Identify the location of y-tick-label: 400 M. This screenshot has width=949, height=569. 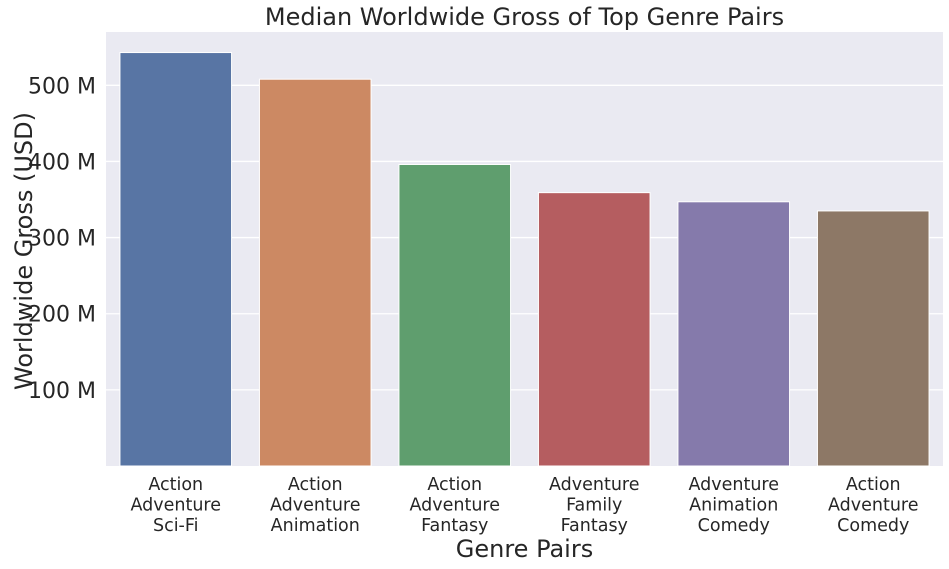
(62, 162).